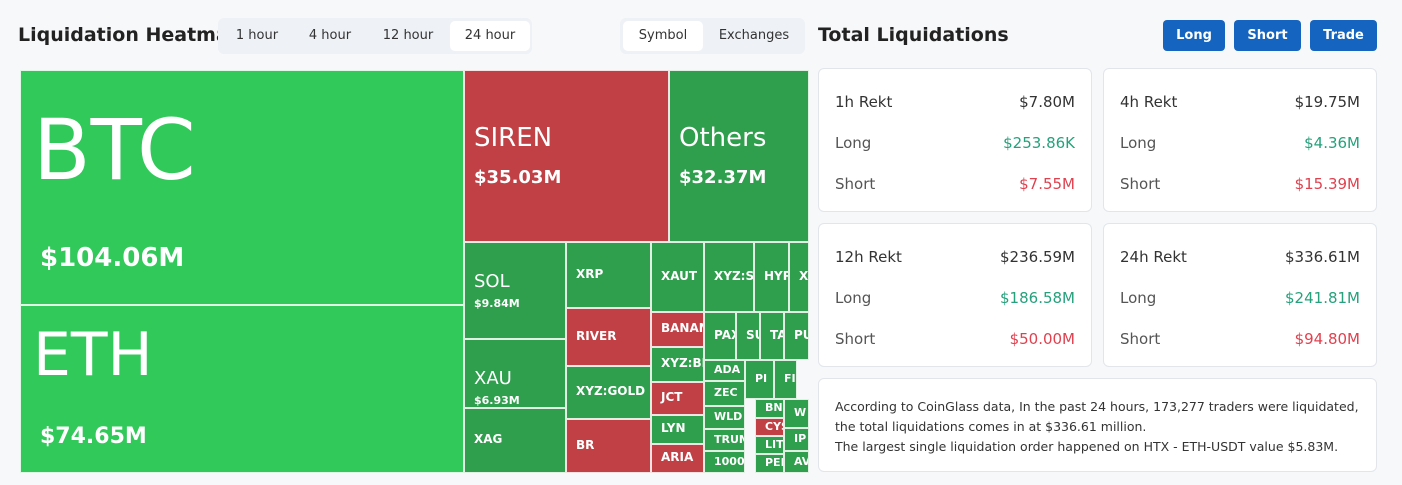 Image resolution: width=1402 pixels, height=485 pixels. What do you see at coordinates (955, 143) in the screenshot?
I see `card-row: Long $253.86K` at bounding box center [955, 143].